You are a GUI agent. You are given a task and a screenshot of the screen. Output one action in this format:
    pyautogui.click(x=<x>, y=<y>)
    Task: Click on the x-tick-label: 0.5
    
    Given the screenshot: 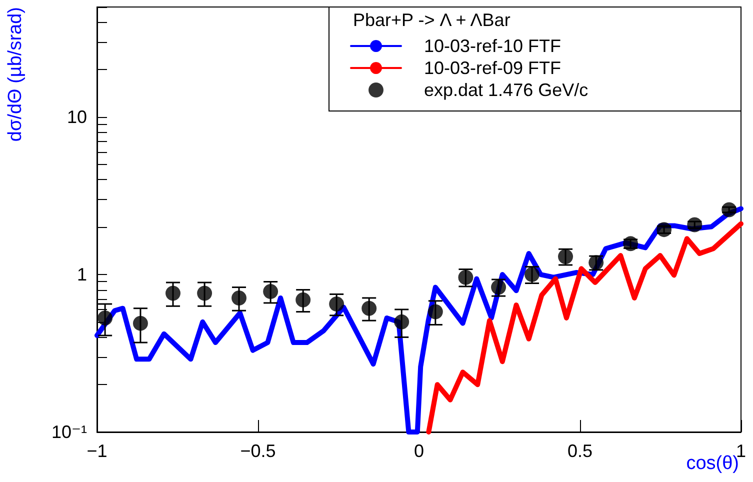 What is the action you would take?
    pyautogui.click(x=580, y=451)
    